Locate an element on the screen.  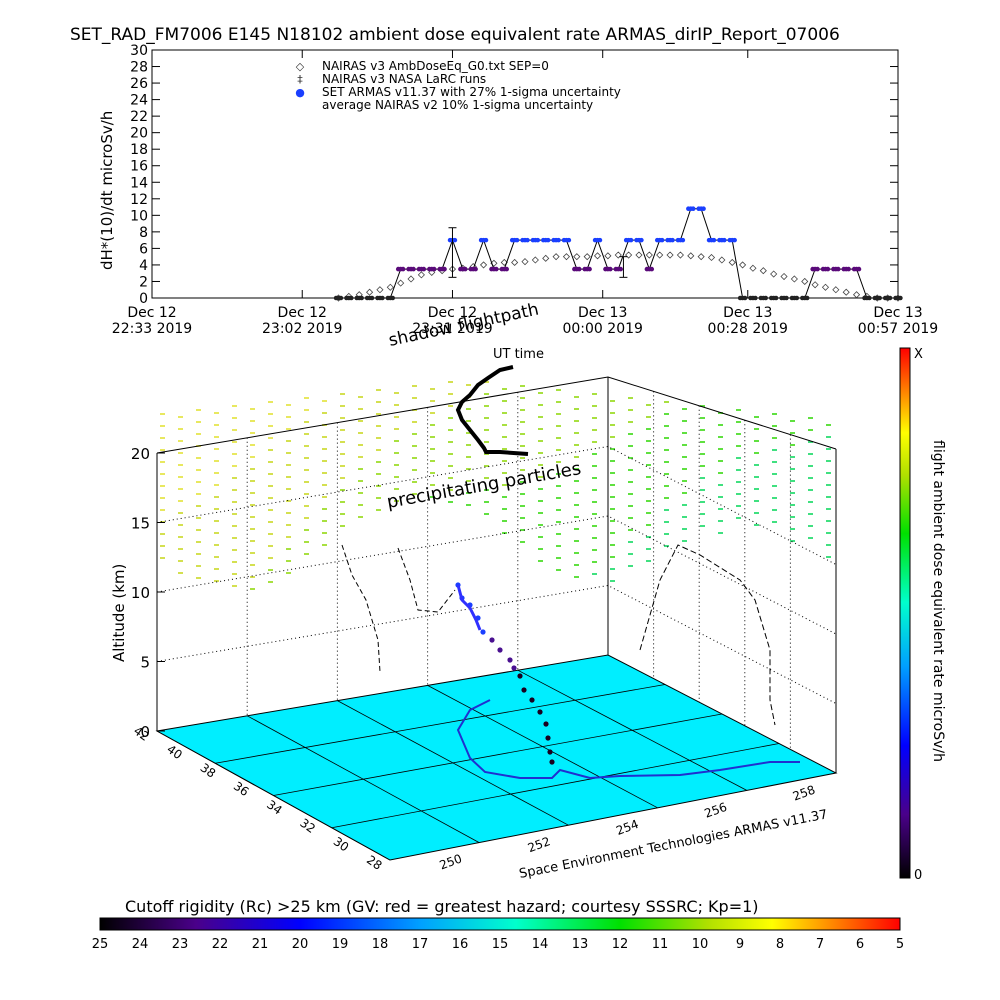
rigidity-tick-label: 8 is located at coordinates (780, 944).